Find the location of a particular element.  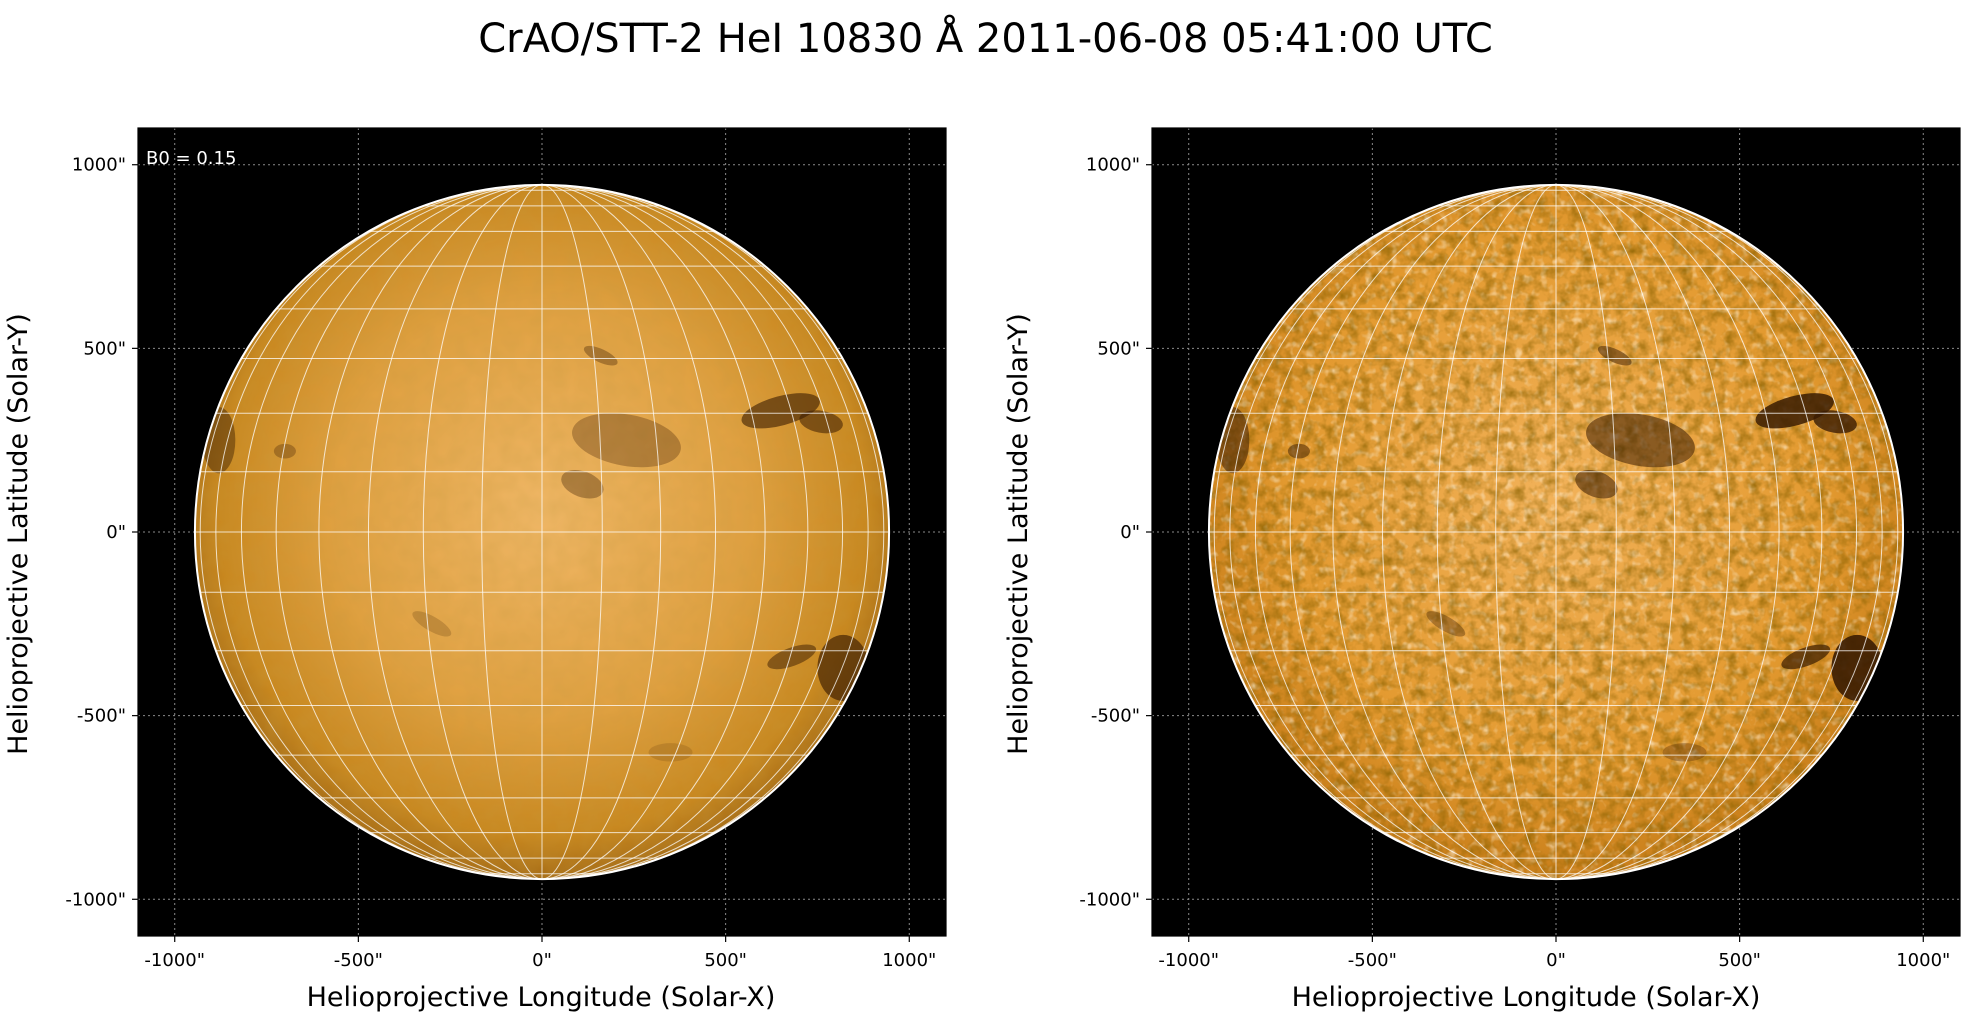

right-y-ticks: 1000" 500" 0" -500" -1000" is located at coordinates (1115, 532).